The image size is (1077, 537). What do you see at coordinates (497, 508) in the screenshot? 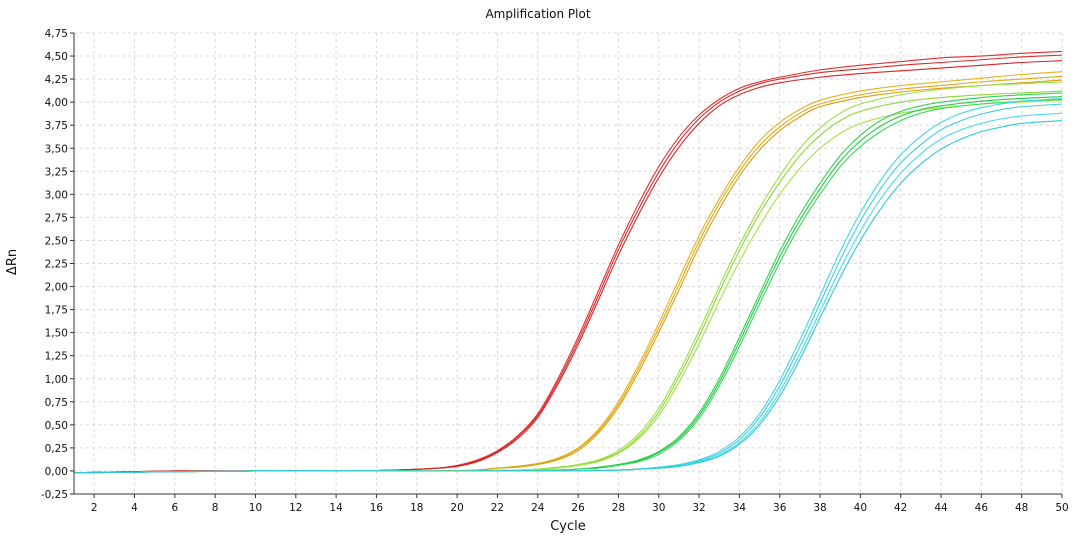
I see `x-tick-label: 22` at bounding box center [497, 508].